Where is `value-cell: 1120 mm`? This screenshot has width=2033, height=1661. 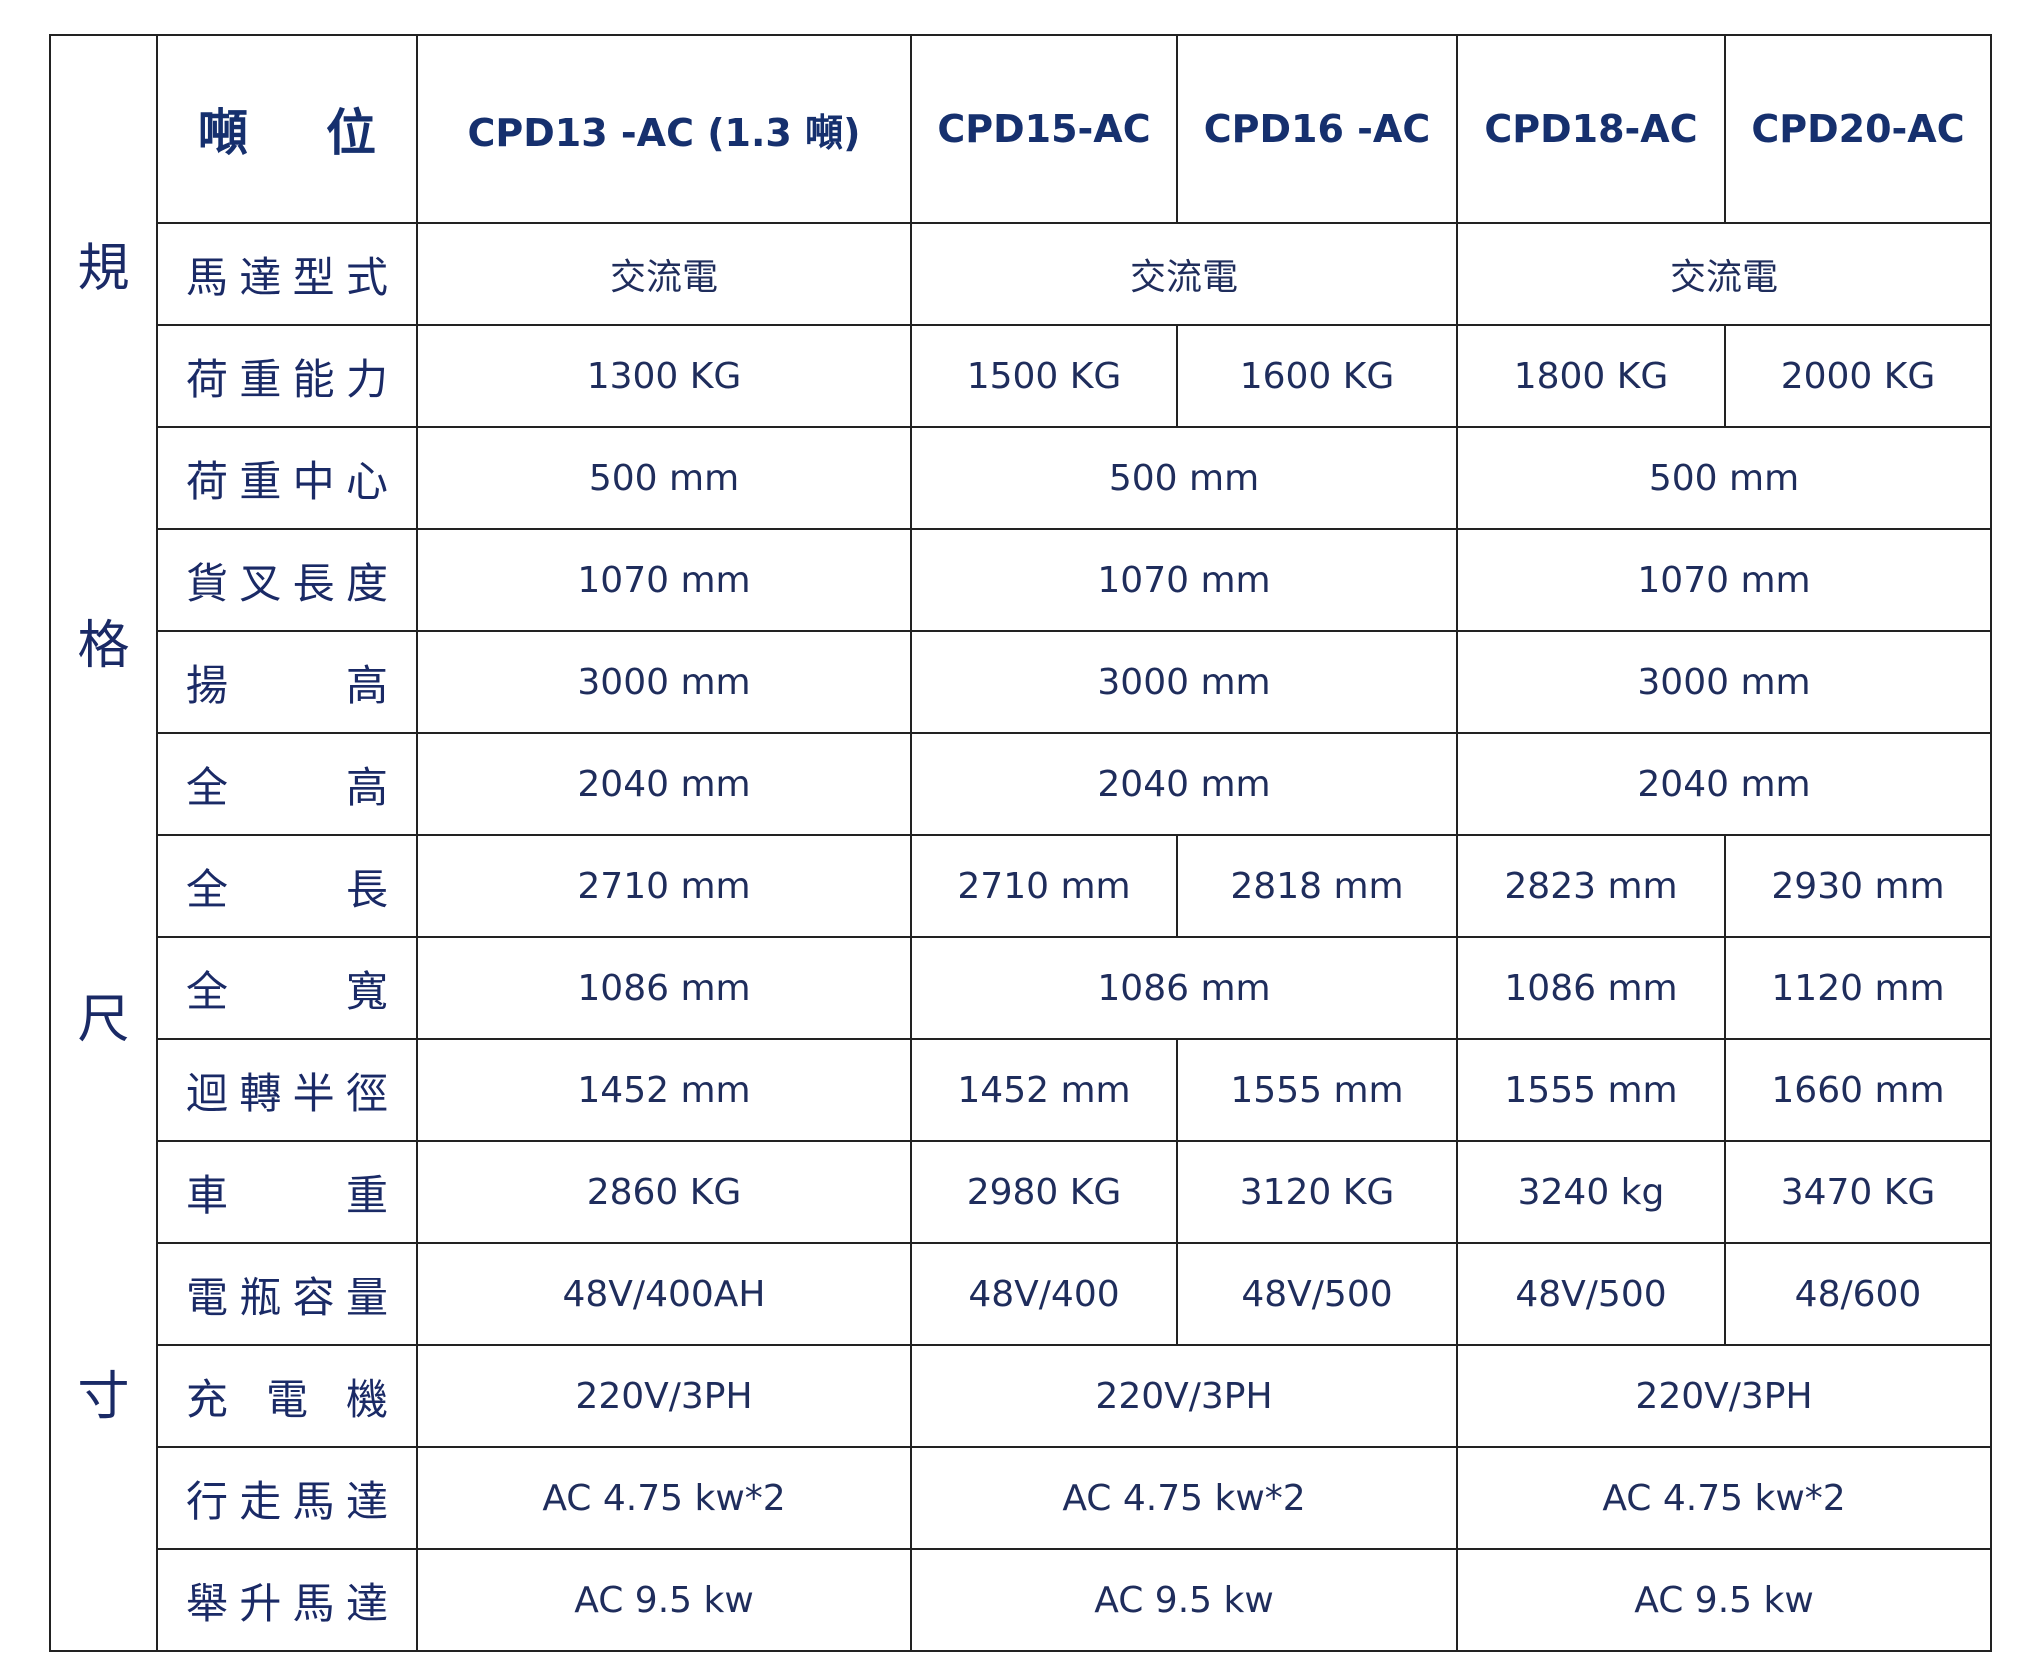 value-cell: 1120 mm is located at coordinates (1859, 989).